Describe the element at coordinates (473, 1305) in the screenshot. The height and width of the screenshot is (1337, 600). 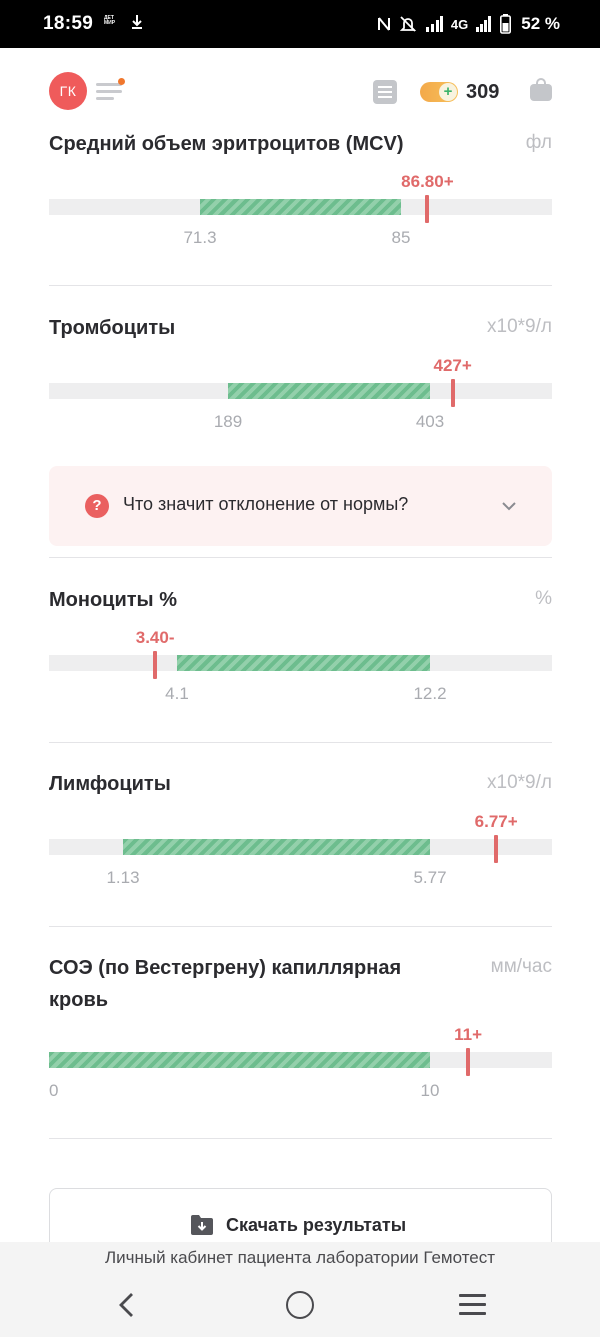
I see `nav-recent-icon` at that location.